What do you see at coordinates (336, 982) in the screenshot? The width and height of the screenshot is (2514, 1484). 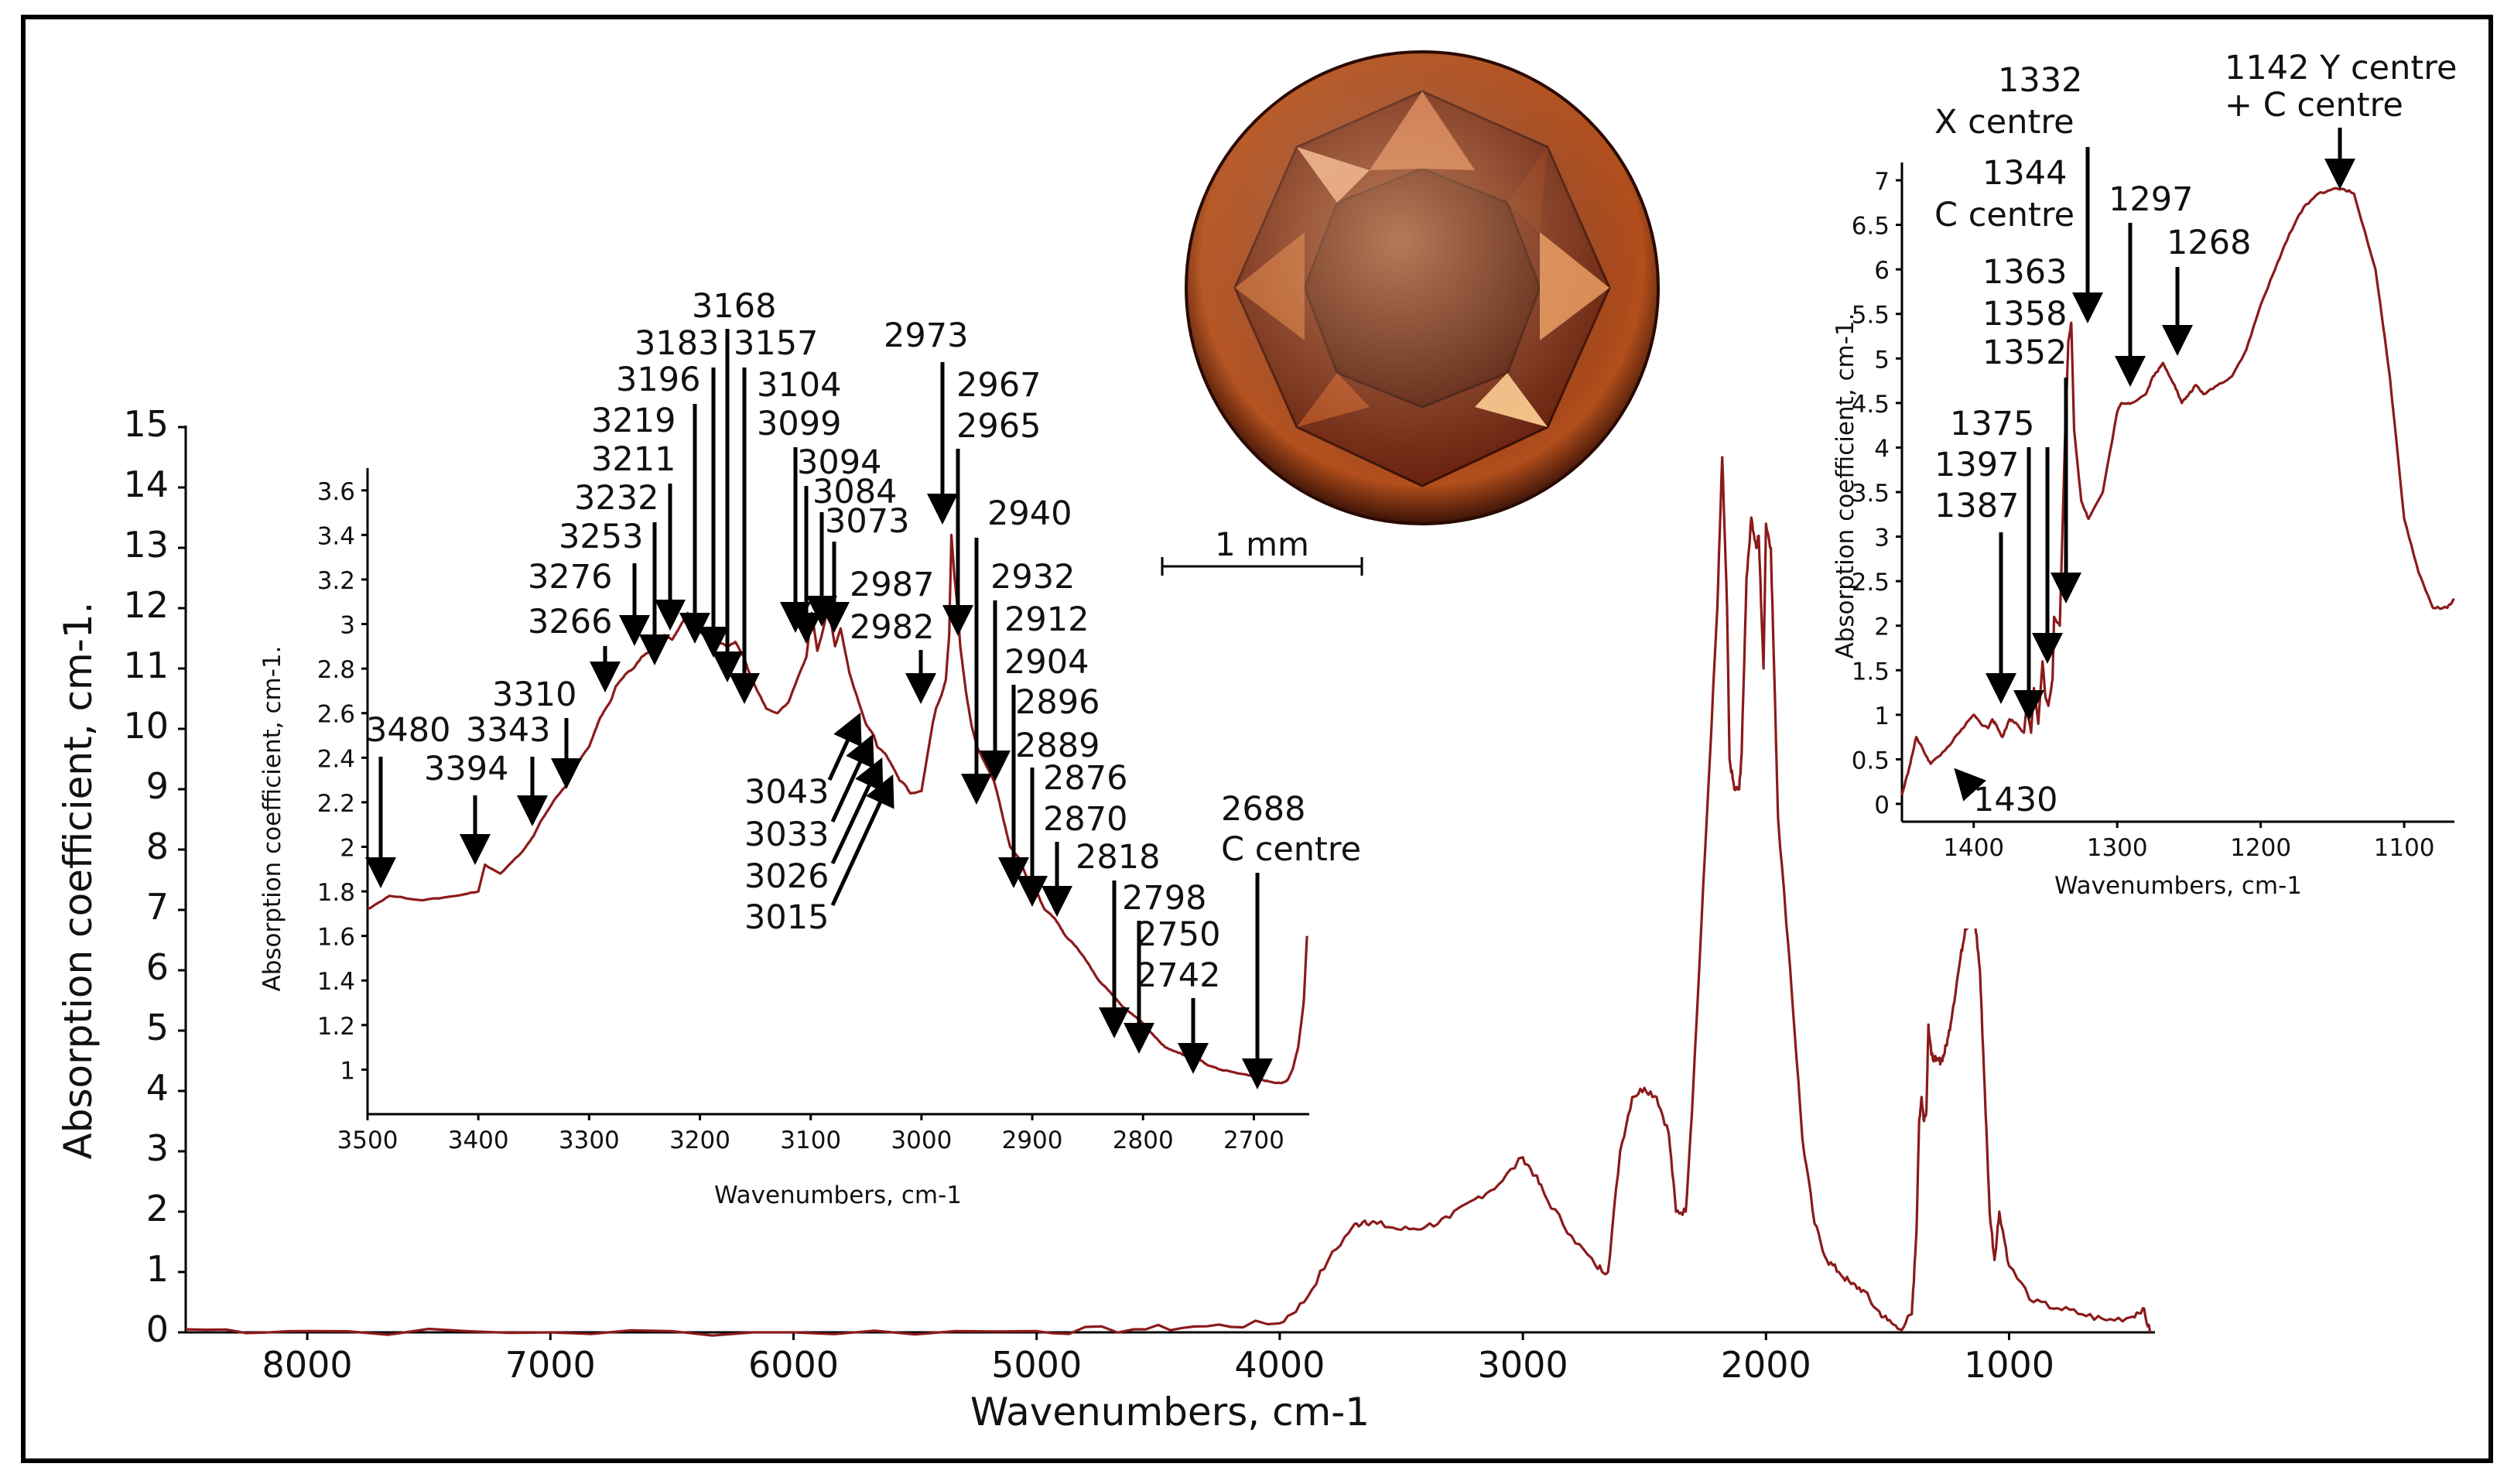 I see `inset-left-y-tick-label: 1.4` at bounding box center [336, 982].